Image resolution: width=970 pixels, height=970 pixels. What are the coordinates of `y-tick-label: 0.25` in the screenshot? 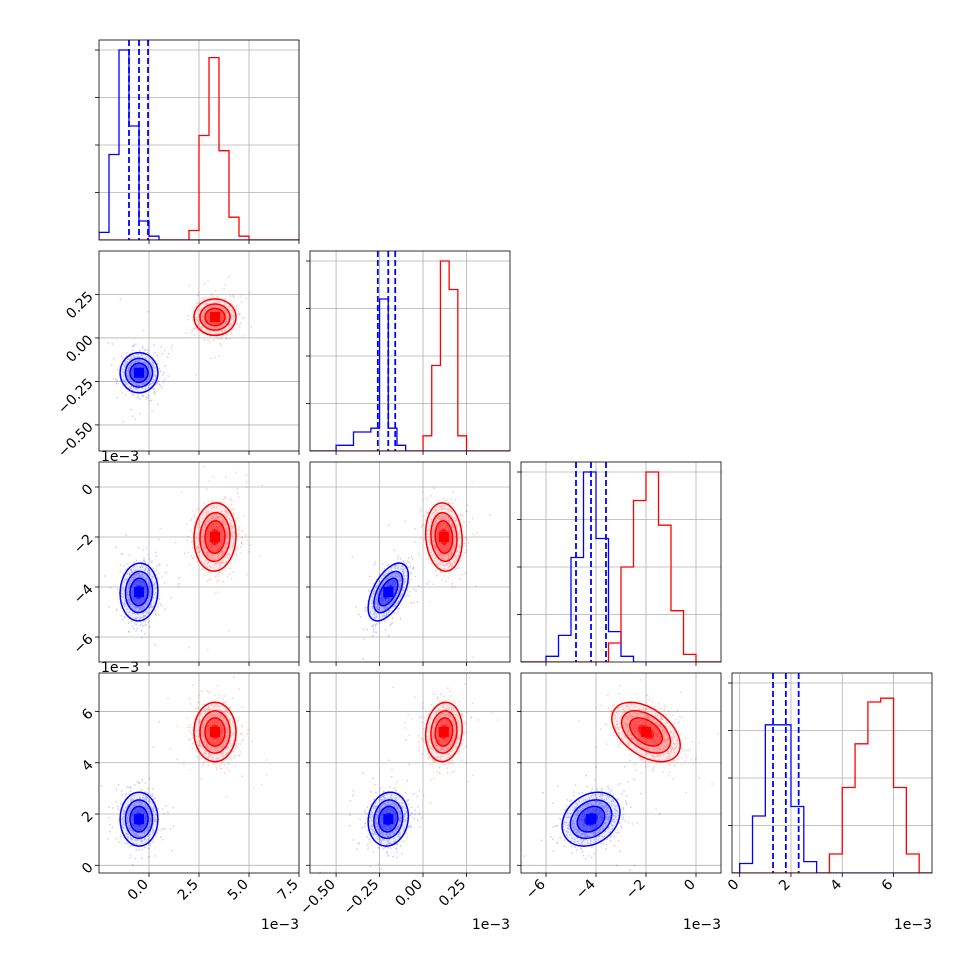 It's located at (79, 305).